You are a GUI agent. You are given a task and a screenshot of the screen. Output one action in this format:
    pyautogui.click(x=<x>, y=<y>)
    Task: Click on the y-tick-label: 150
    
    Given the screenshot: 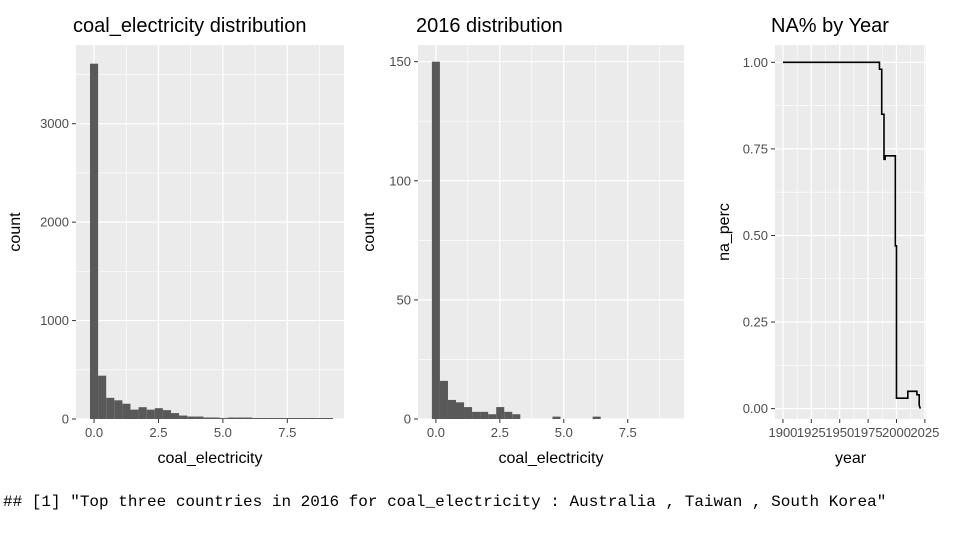 What is the action you would take?
    pyautogui.click(x=400, y=61)
    